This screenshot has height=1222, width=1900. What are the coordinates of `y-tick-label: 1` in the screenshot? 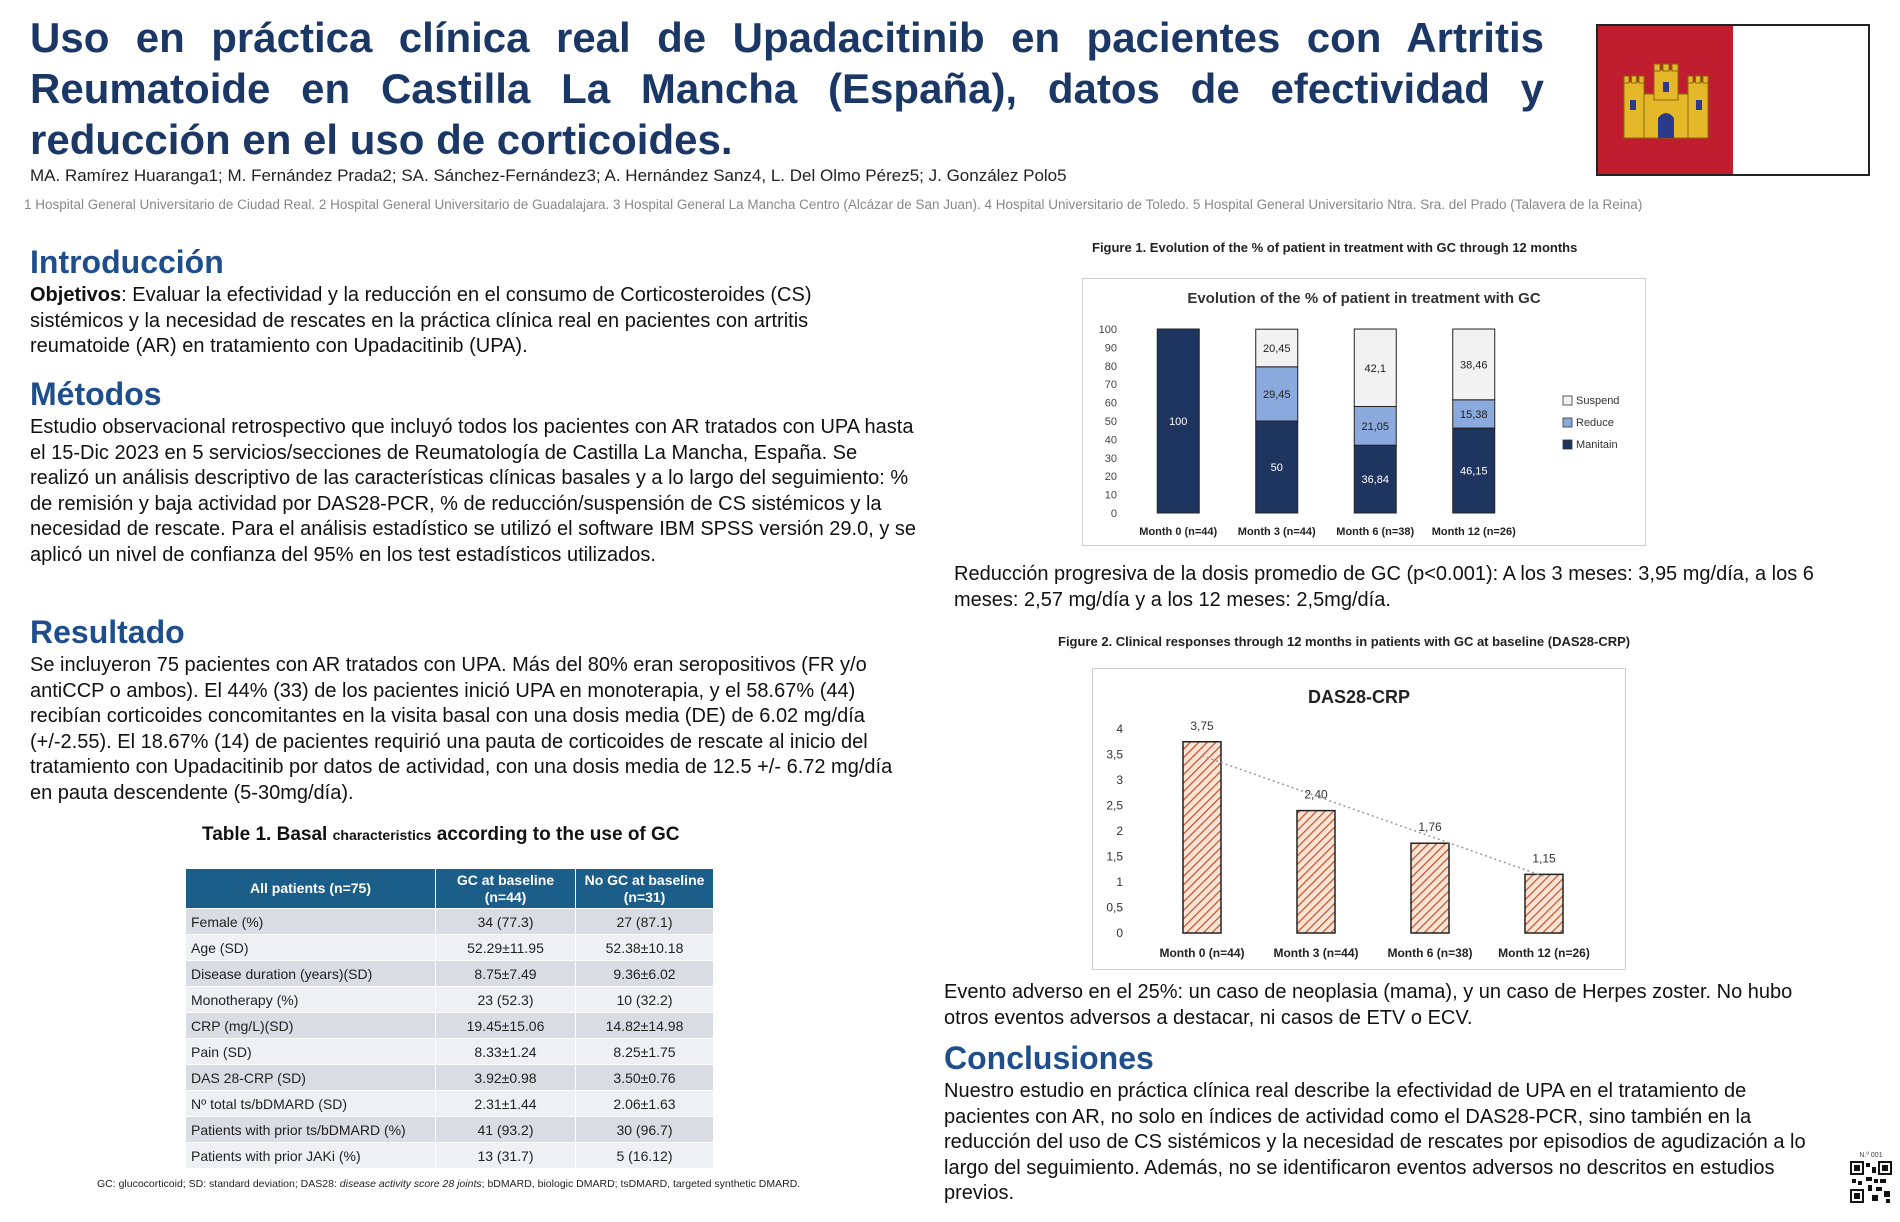 It's located at (1119, 882).